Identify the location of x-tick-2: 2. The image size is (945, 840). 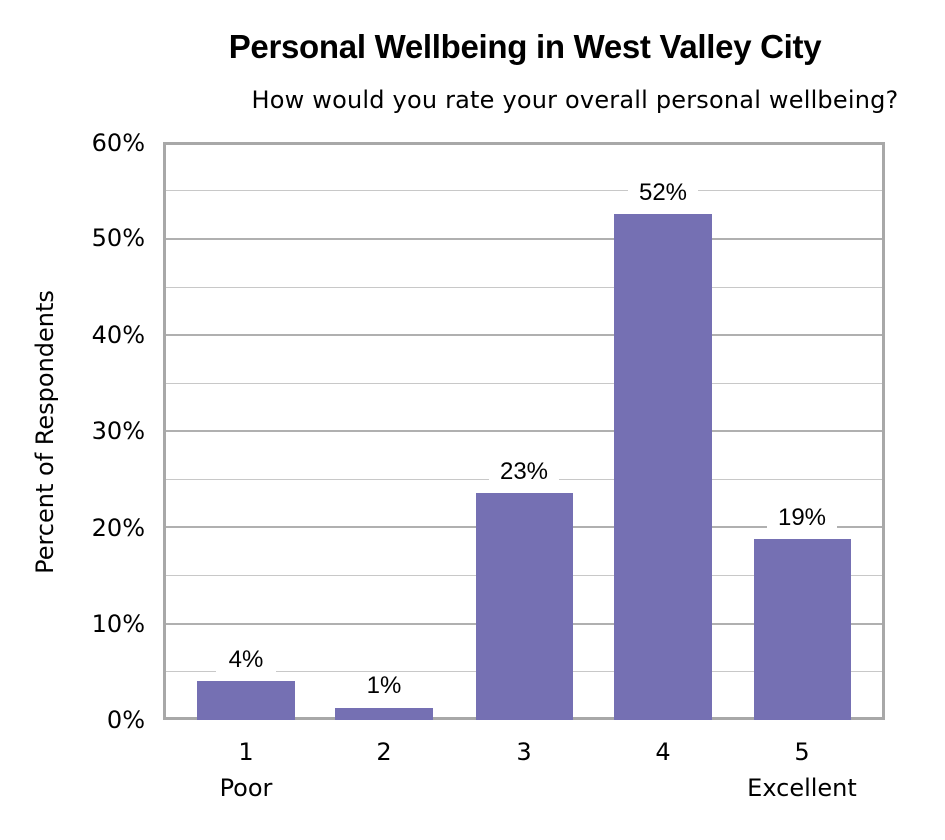
(384, 752).